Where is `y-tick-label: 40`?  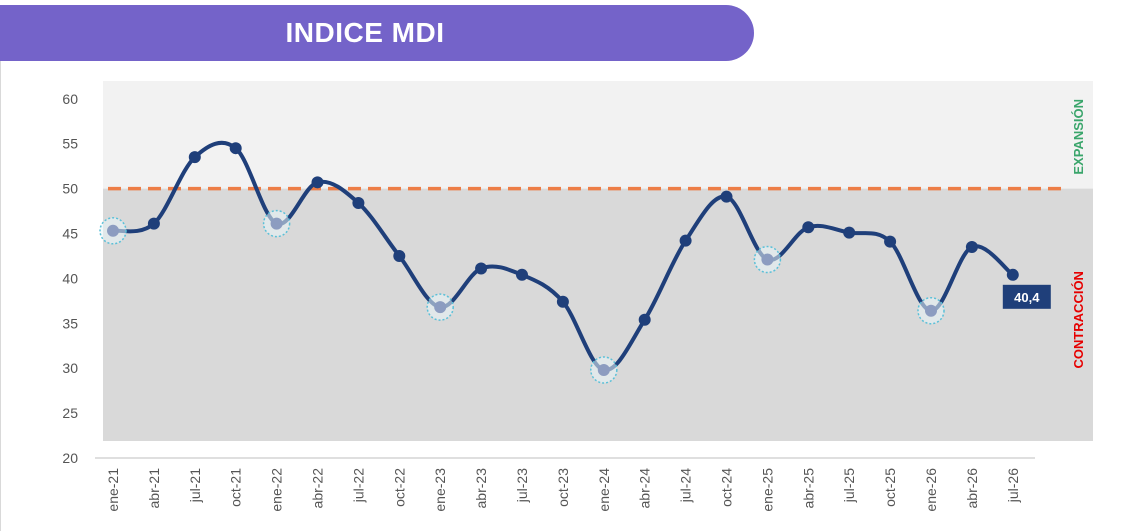
y-tick-label: 40 is located at coordinates (70, 278).